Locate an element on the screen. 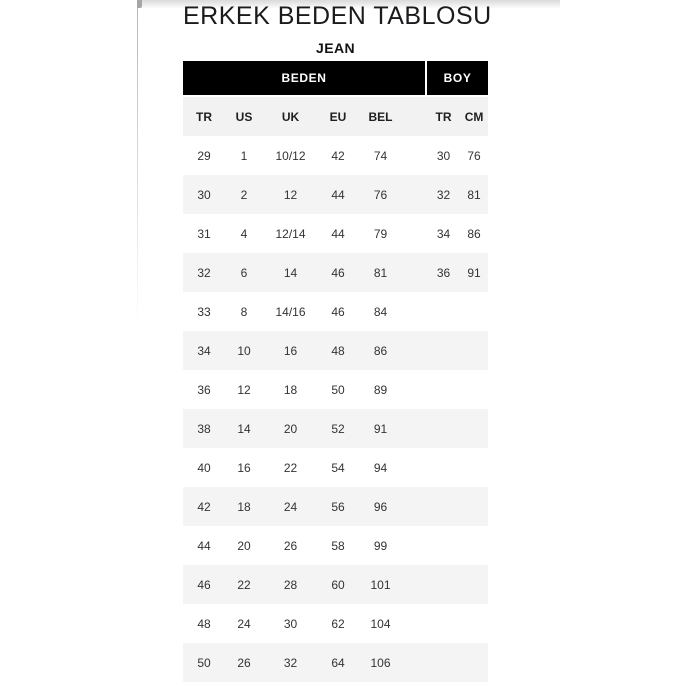 Image resolution: width=700 pixels, height=700 pixels. table-cell: 84 is located at coordinates (380, 311).